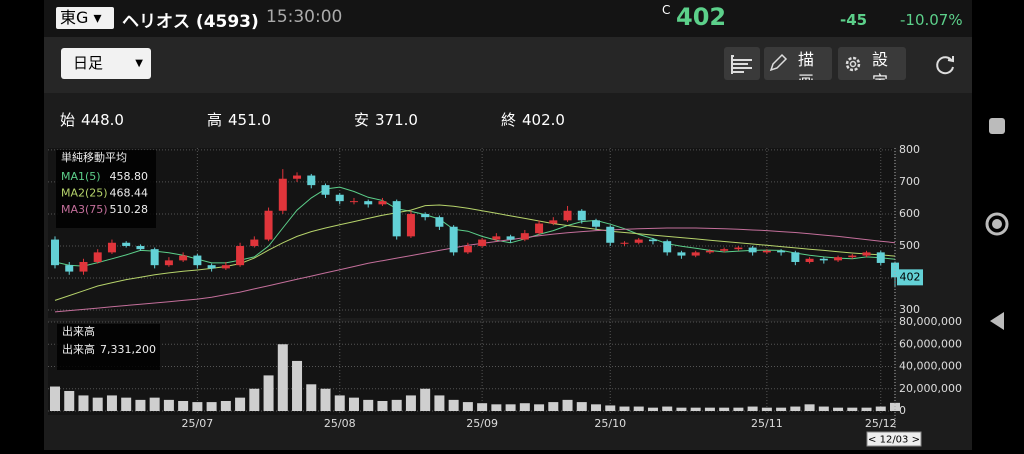 Image resolution: width=1024 pixels, height=454 pixels. I want to click on refresh-button, so click(946, 65).